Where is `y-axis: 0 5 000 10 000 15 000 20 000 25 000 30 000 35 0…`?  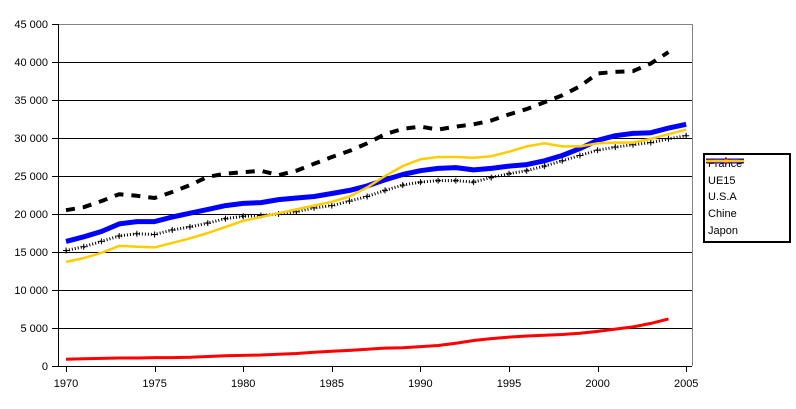 y-axis: 0 5 000 10 000 15 000 20 000 25 000 30 000 35 0… is located at coordinates (36, 196).